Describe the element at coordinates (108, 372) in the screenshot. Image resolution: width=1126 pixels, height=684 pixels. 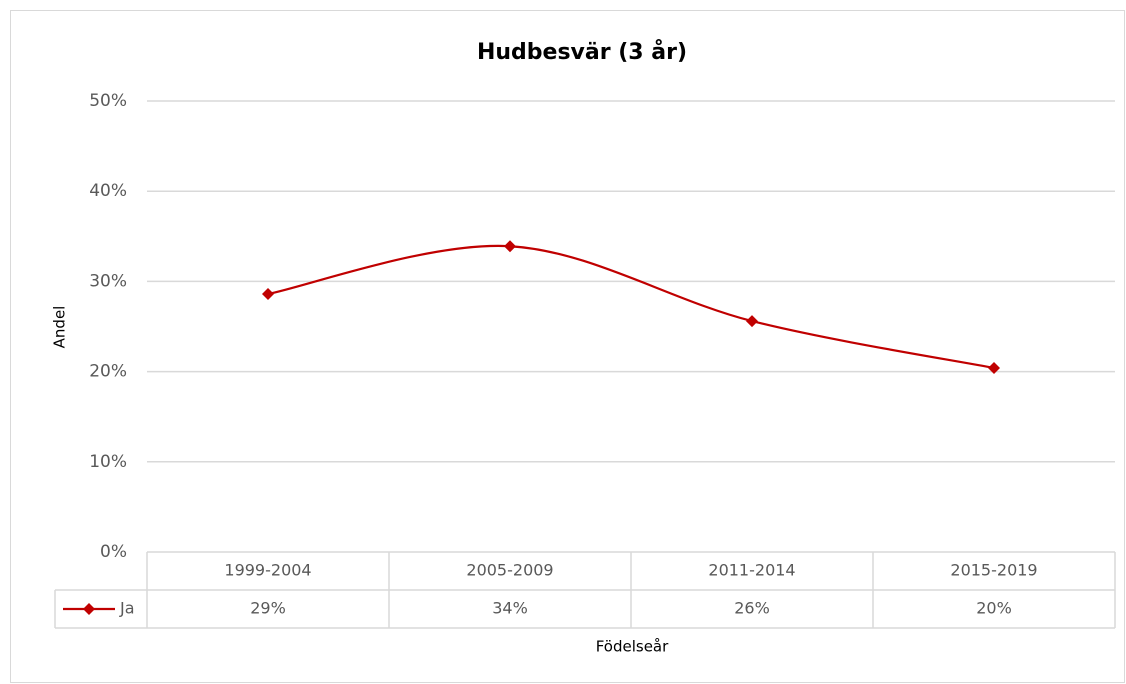
I see `y-tick-label: 20%` at that location.